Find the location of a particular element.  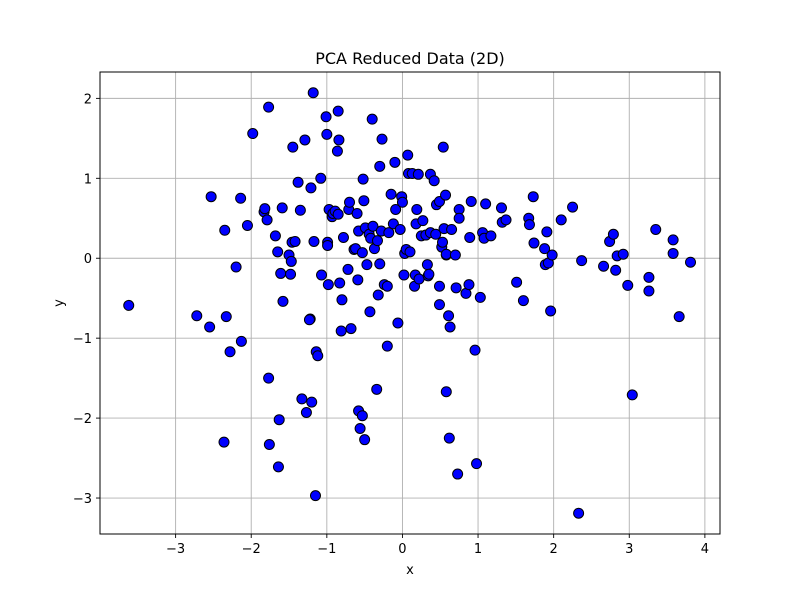

y-axis-label: y is located at coordinates (59, 303).